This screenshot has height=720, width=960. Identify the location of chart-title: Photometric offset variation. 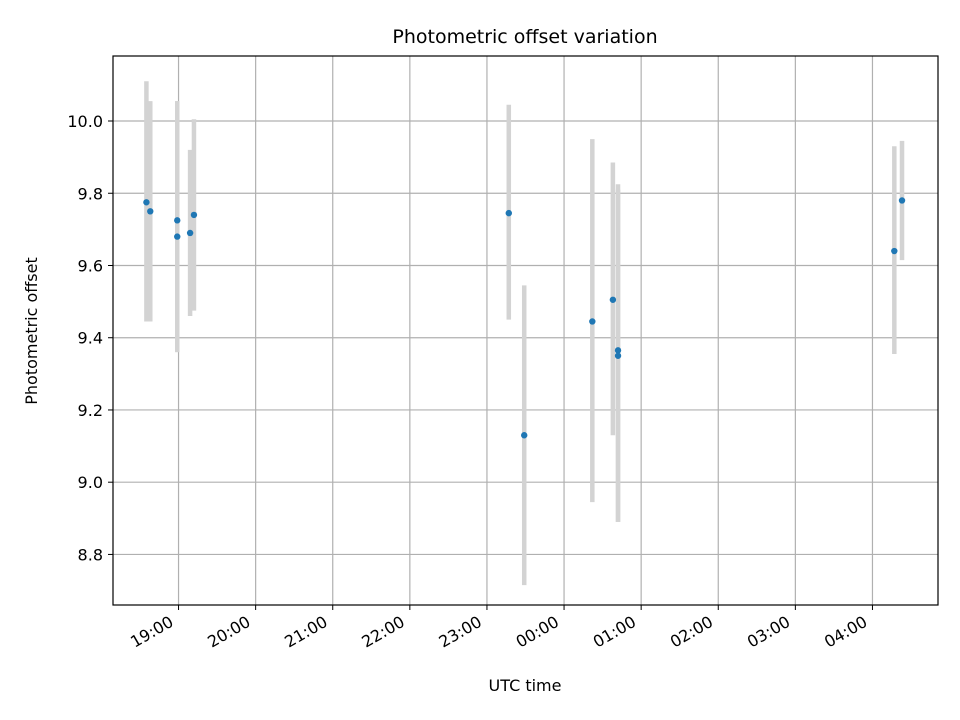
(524, 37).